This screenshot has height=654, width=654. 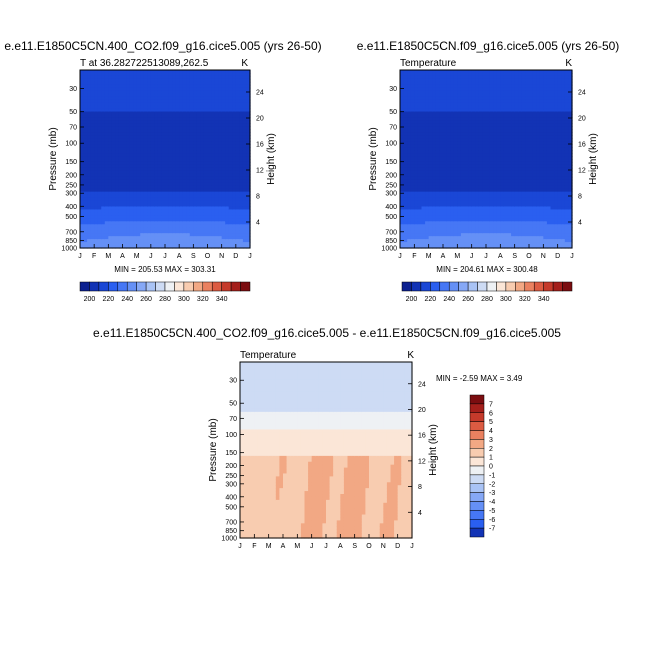 What do you see at coordinates (179, 256) in the screenshot?
I see `x-tick-label: A` at bounding box center [179, 256].